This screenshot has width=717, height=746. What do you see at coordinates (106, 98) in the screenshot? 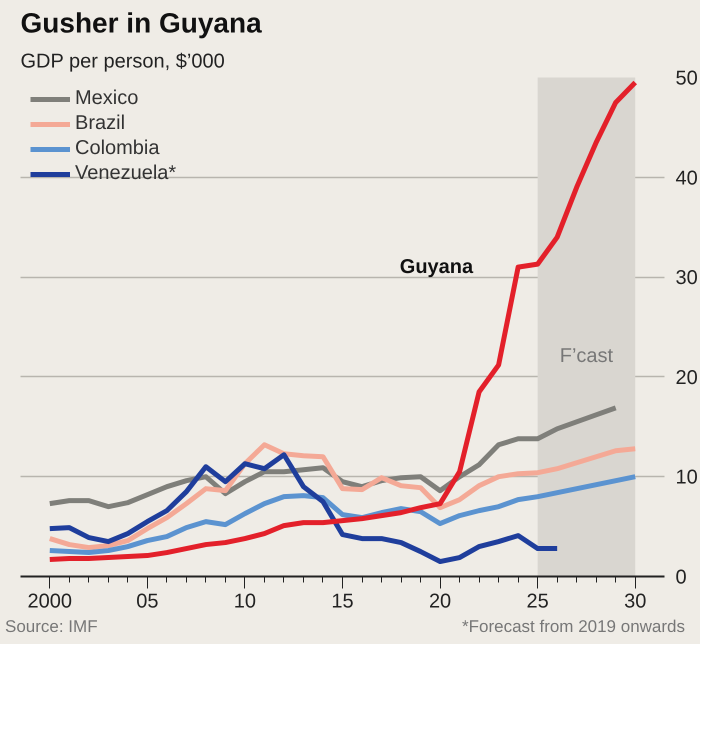
I see `legend-label: Mexico` at bounding box center [106, 98].